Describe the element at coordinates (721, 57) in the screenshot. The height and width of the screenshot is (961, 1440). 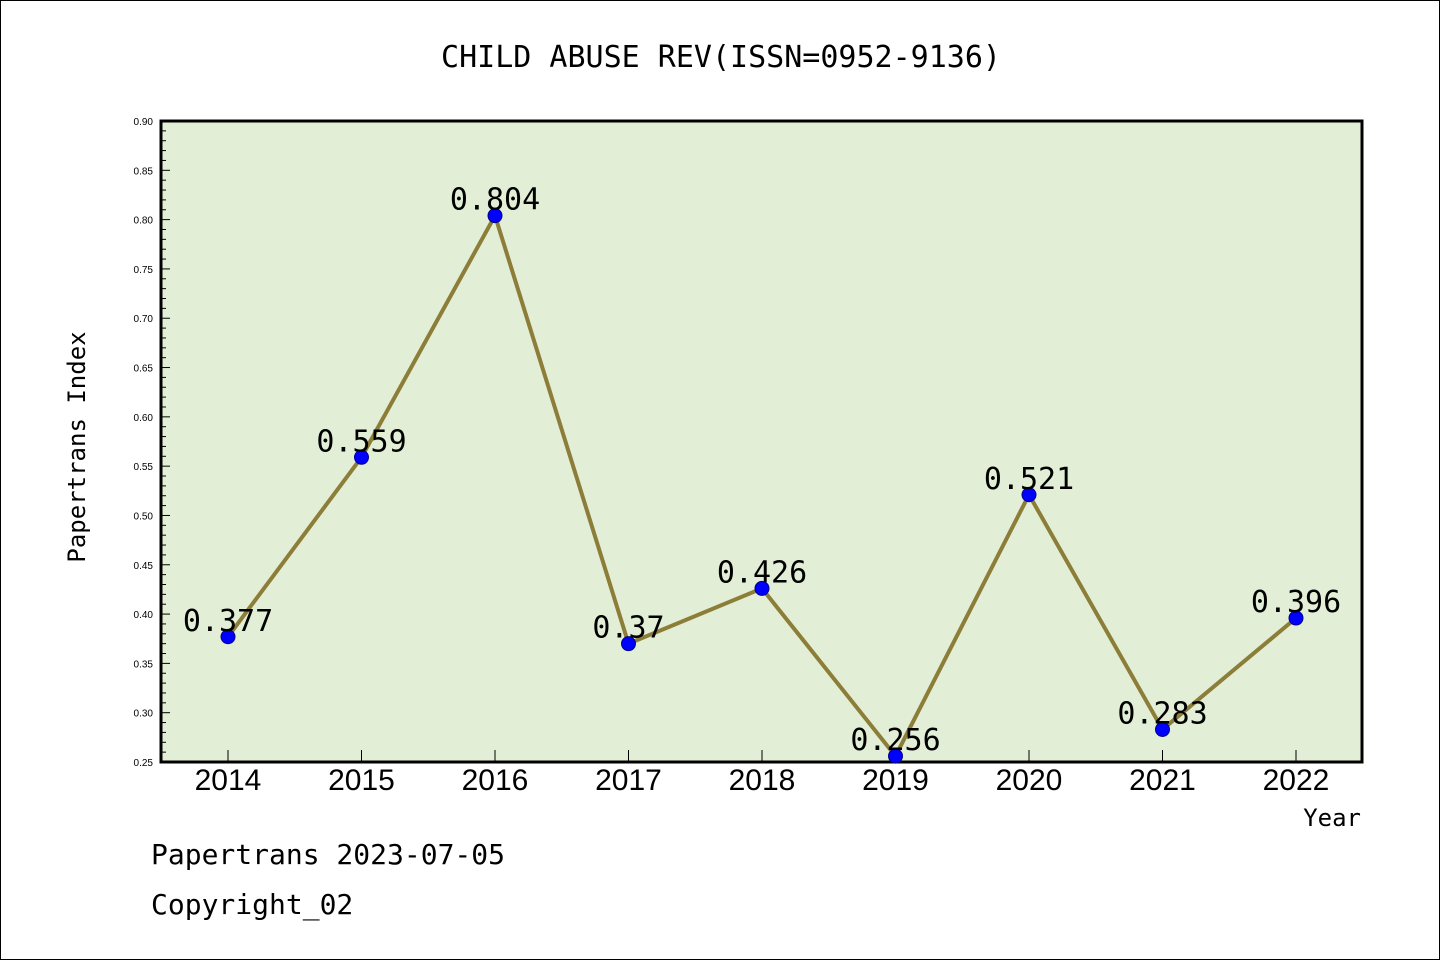
I see `chart-title: CHILD ABUSE REV(ISSN=0952-9136)` at that location.